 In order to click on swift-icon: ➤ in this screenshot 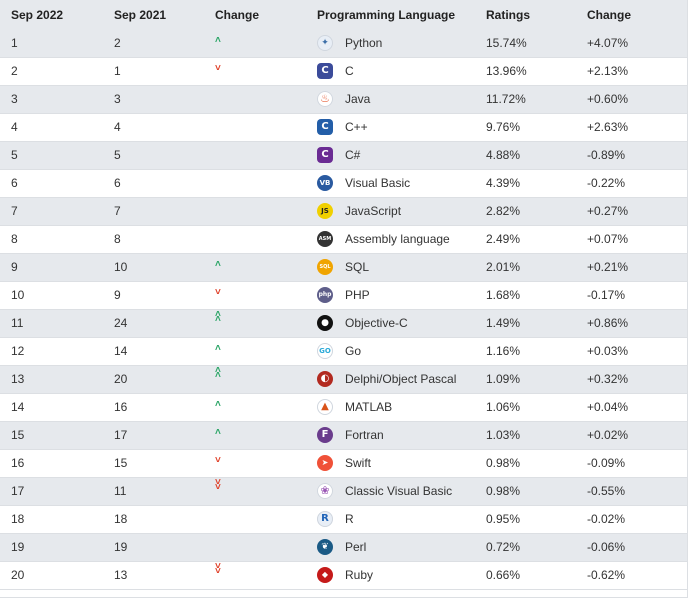, I will do `click(325, 463)`.